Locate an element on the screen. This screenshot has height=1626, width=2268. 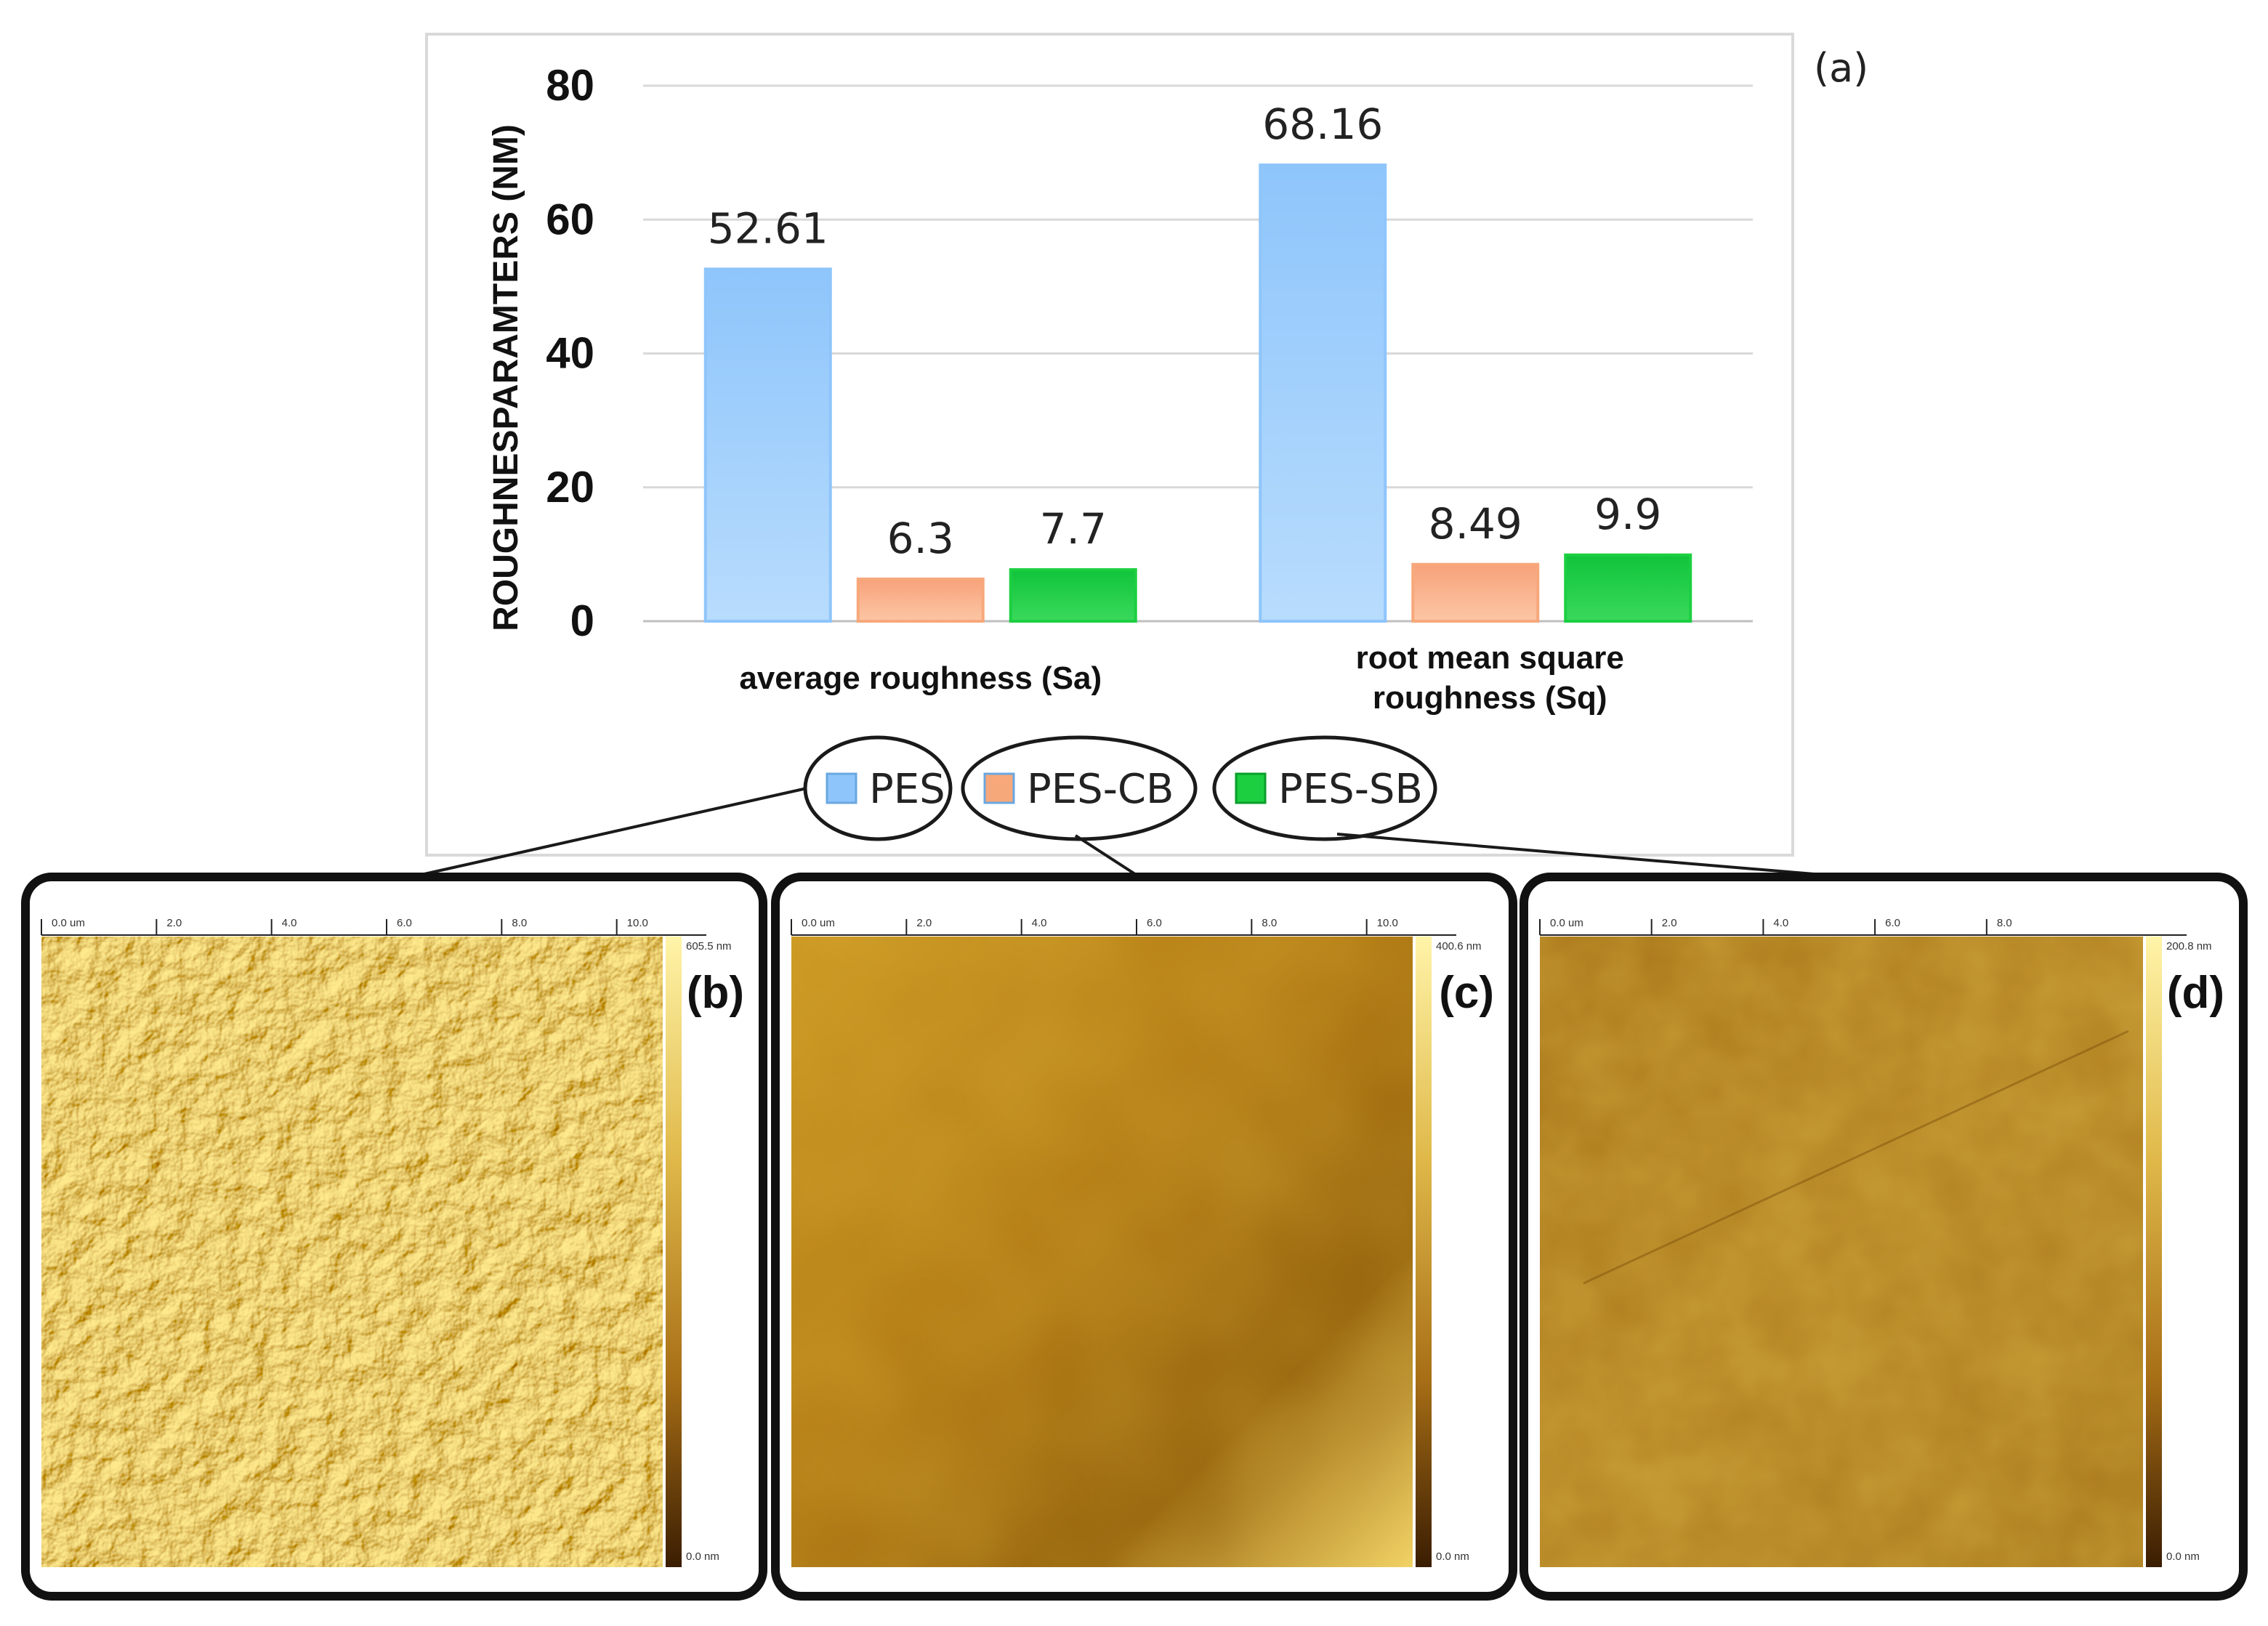
y-tick-label: 0 is located at coordinates (582, 620).